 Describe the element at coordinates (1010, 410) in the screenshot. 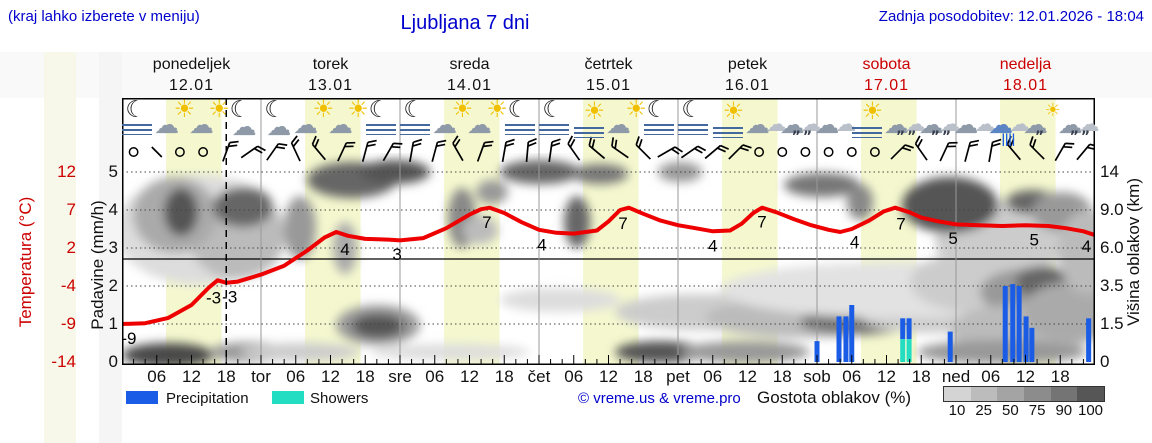

I see `cloud-density-tick-50: 50` at that location.